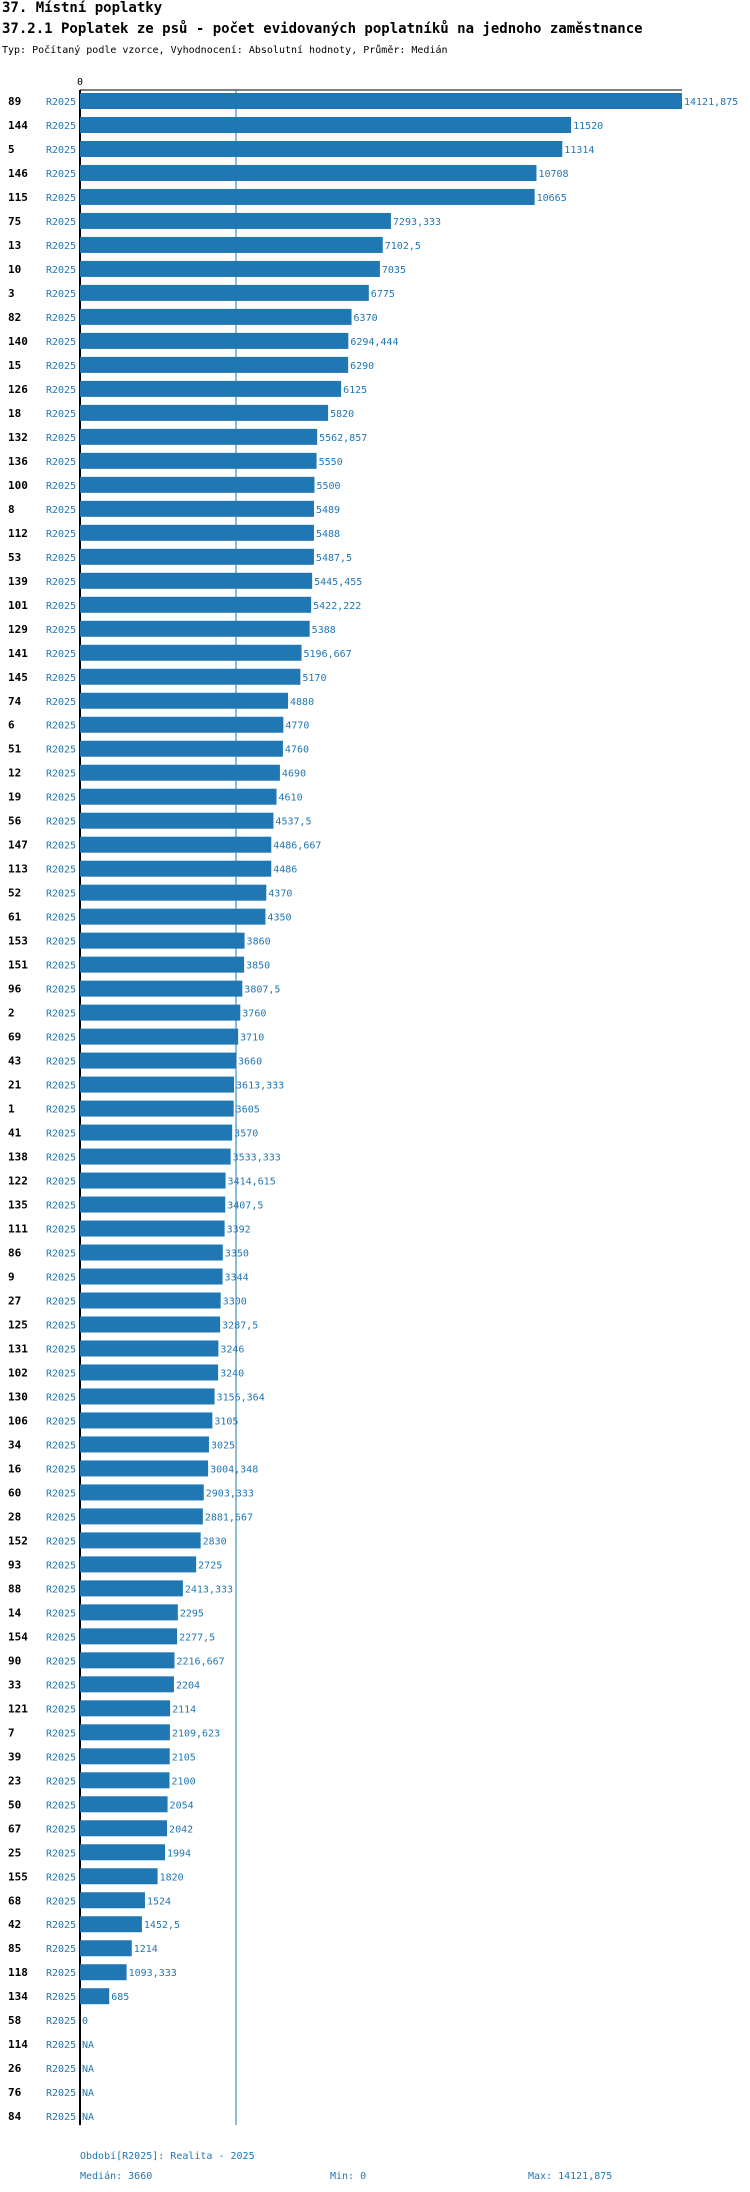 The width and height of the screenshot is (750, 2192). I want to click on bar-value-label: 1820, so click(172, 1877).